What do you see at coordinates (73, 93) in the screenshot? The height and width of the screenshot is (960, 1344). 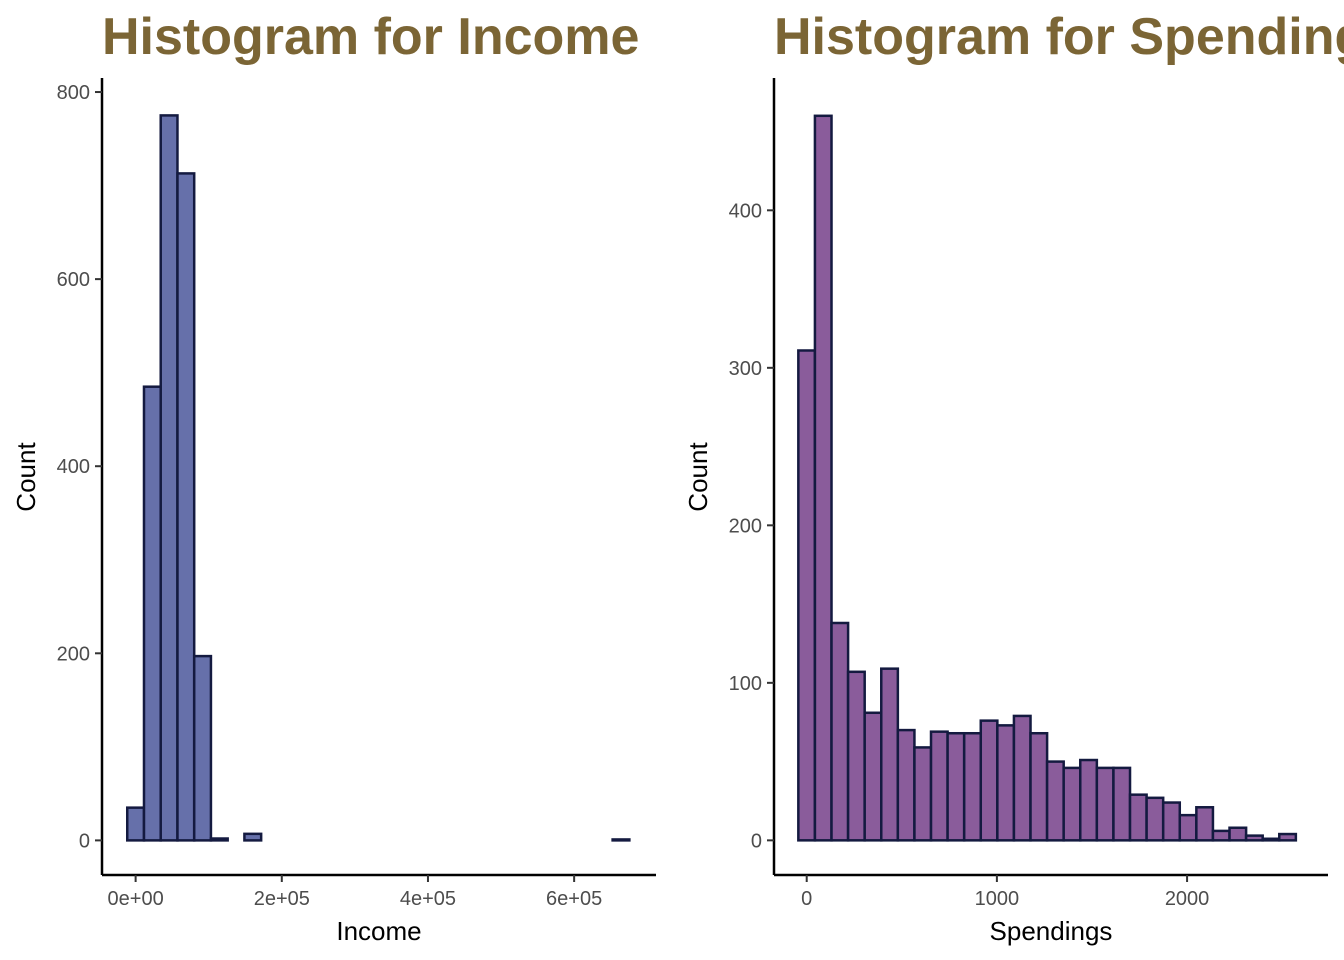 I see `y-tick-label: 800` at bounding box center [73, 93].